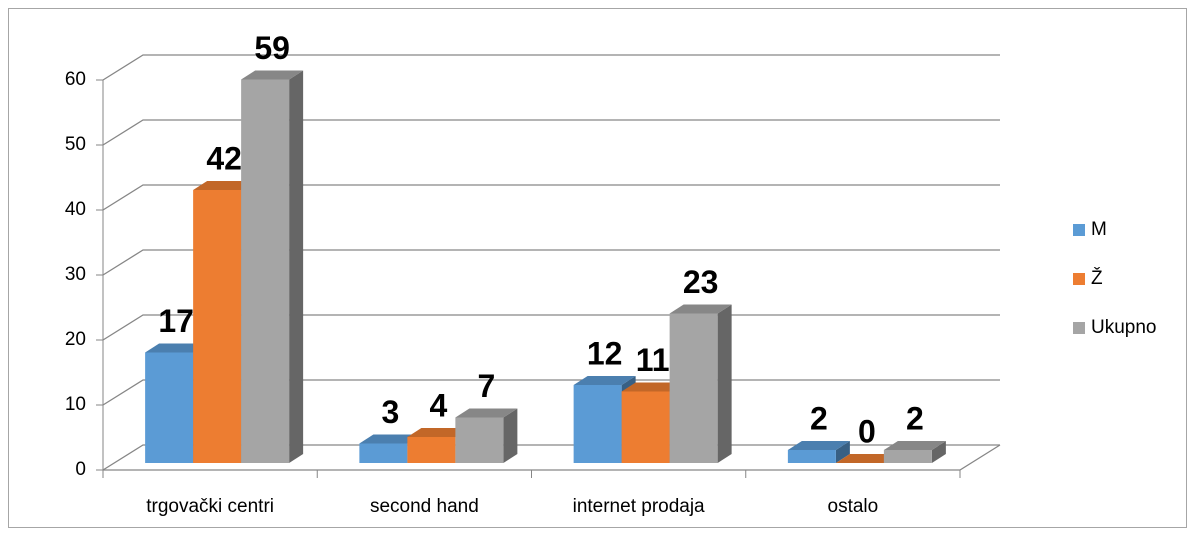  What do you see at coordinates (639, 506) in the screenshot?
I see `x-tick-label: internet prodaja` at bounding box center [639, 506].